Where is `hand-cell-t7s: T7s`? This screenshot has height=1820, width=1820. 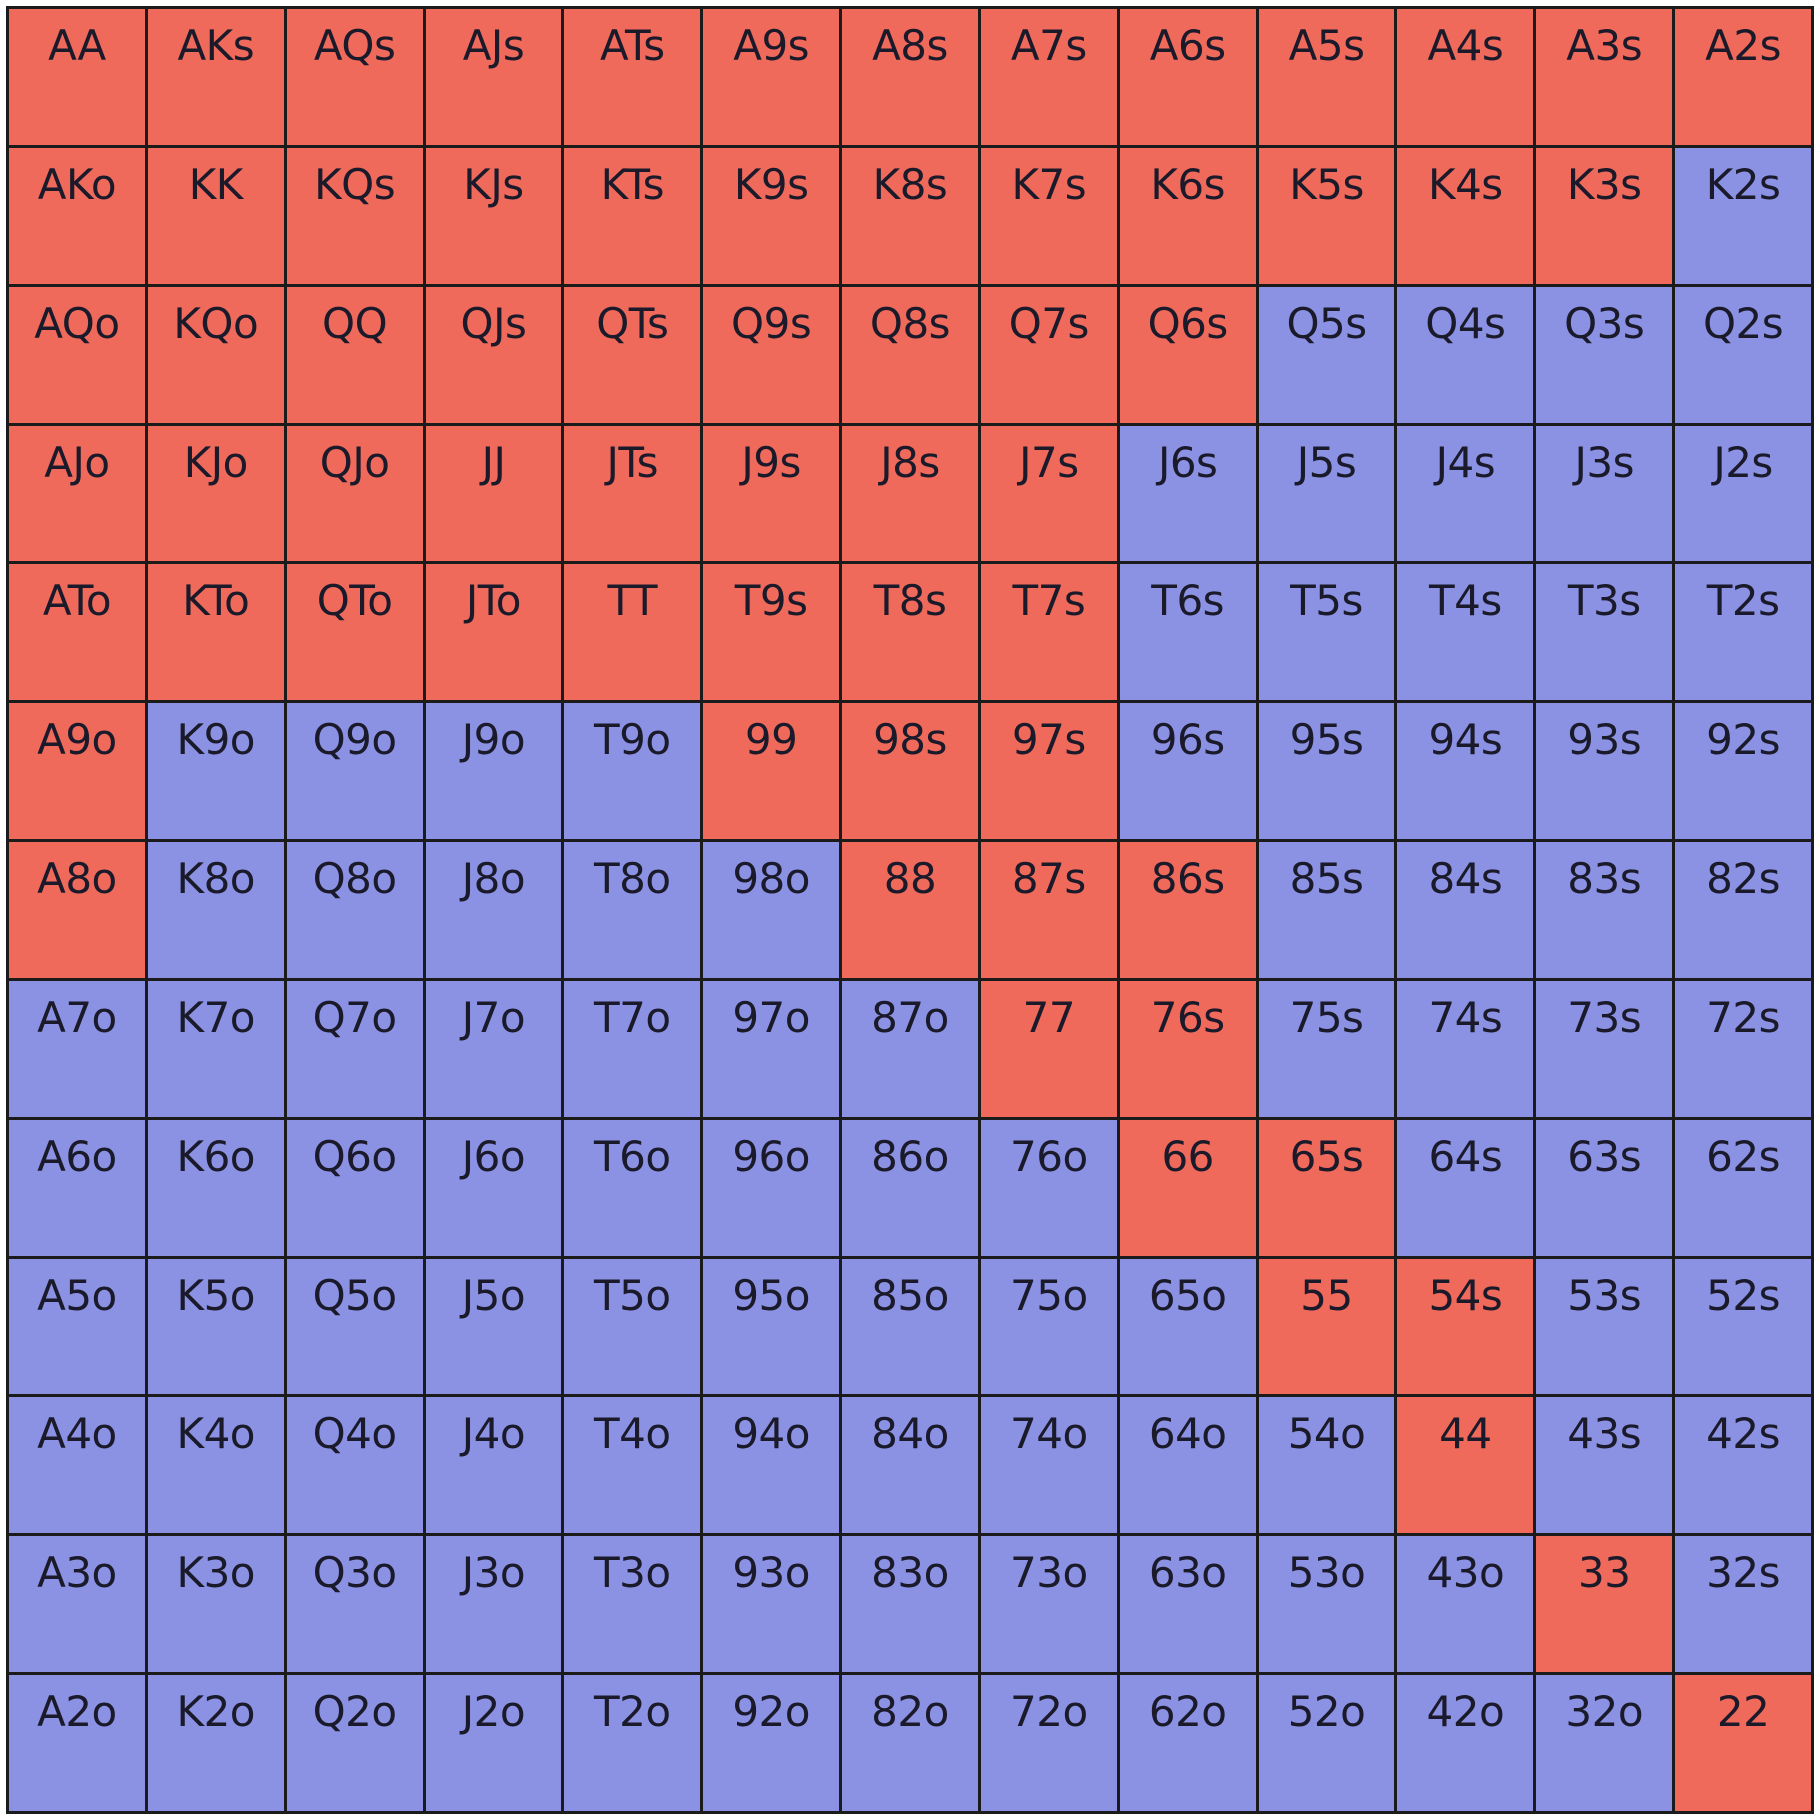
hand-cell-t7s: T7s is located at coordinates (1048, 632).